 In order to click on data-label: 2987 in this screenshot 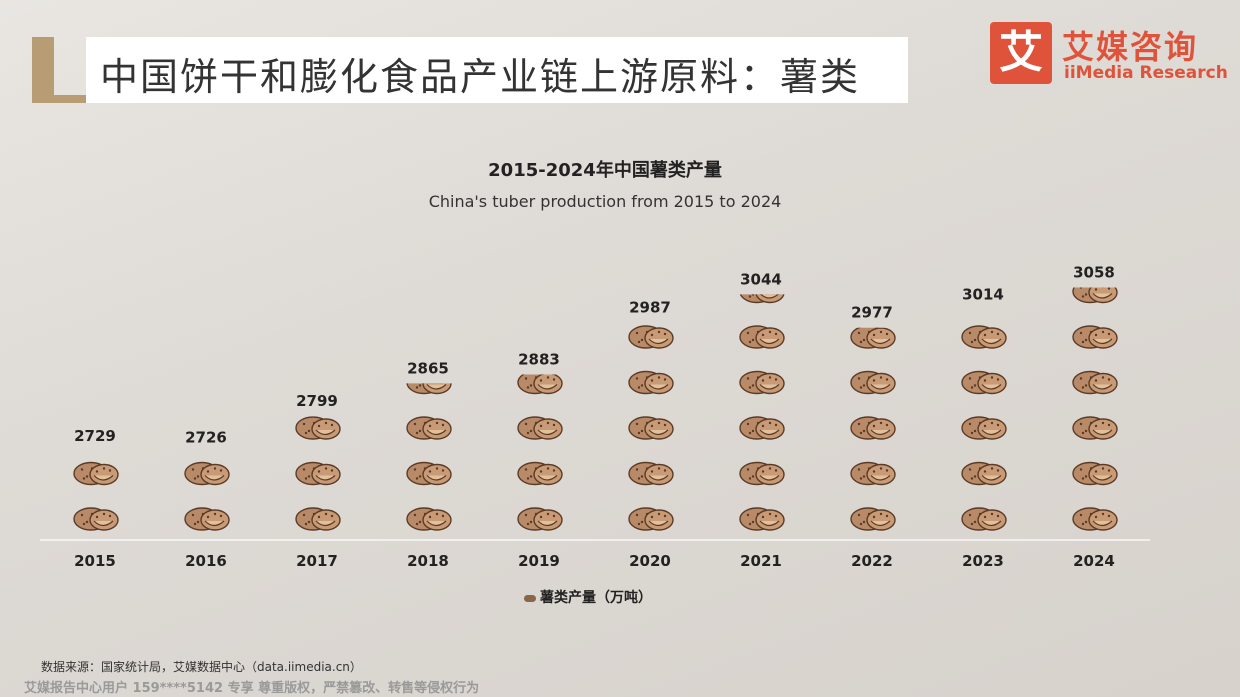, I will do `click(650, 308)`.